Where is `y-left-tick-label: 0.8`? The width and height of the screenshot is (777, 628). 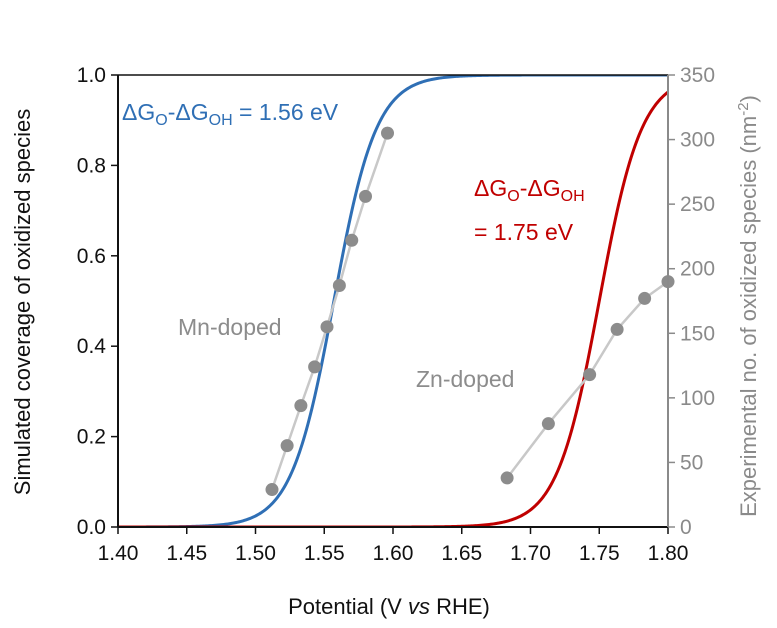
y-left-tick-label: 0.8 is located at coordinates (91, 165).